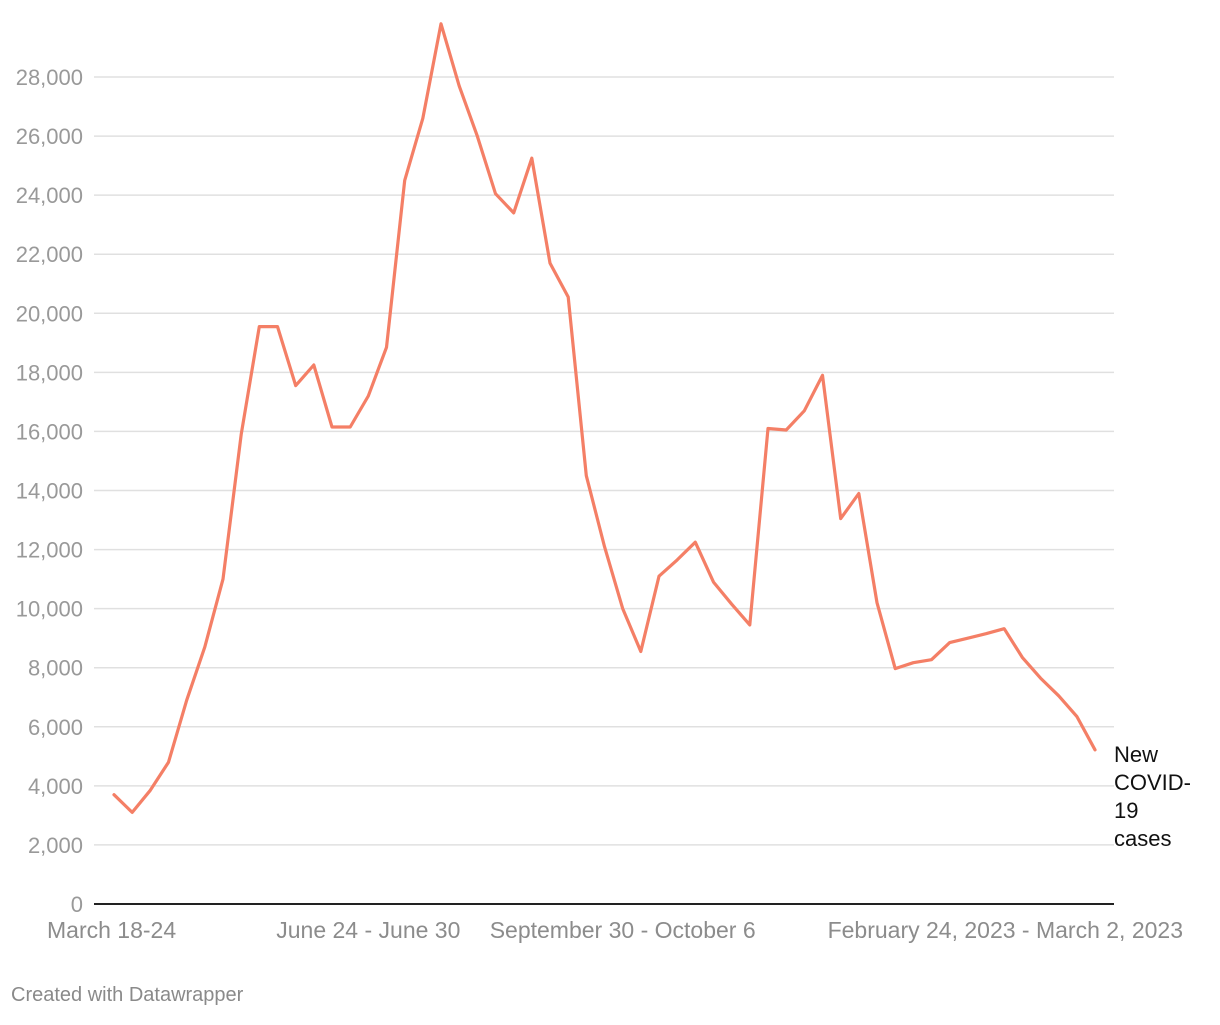  Describe the element at coordinates (55, 668) in the screenshot. I see `y-tick-label: 8,000` at that location.